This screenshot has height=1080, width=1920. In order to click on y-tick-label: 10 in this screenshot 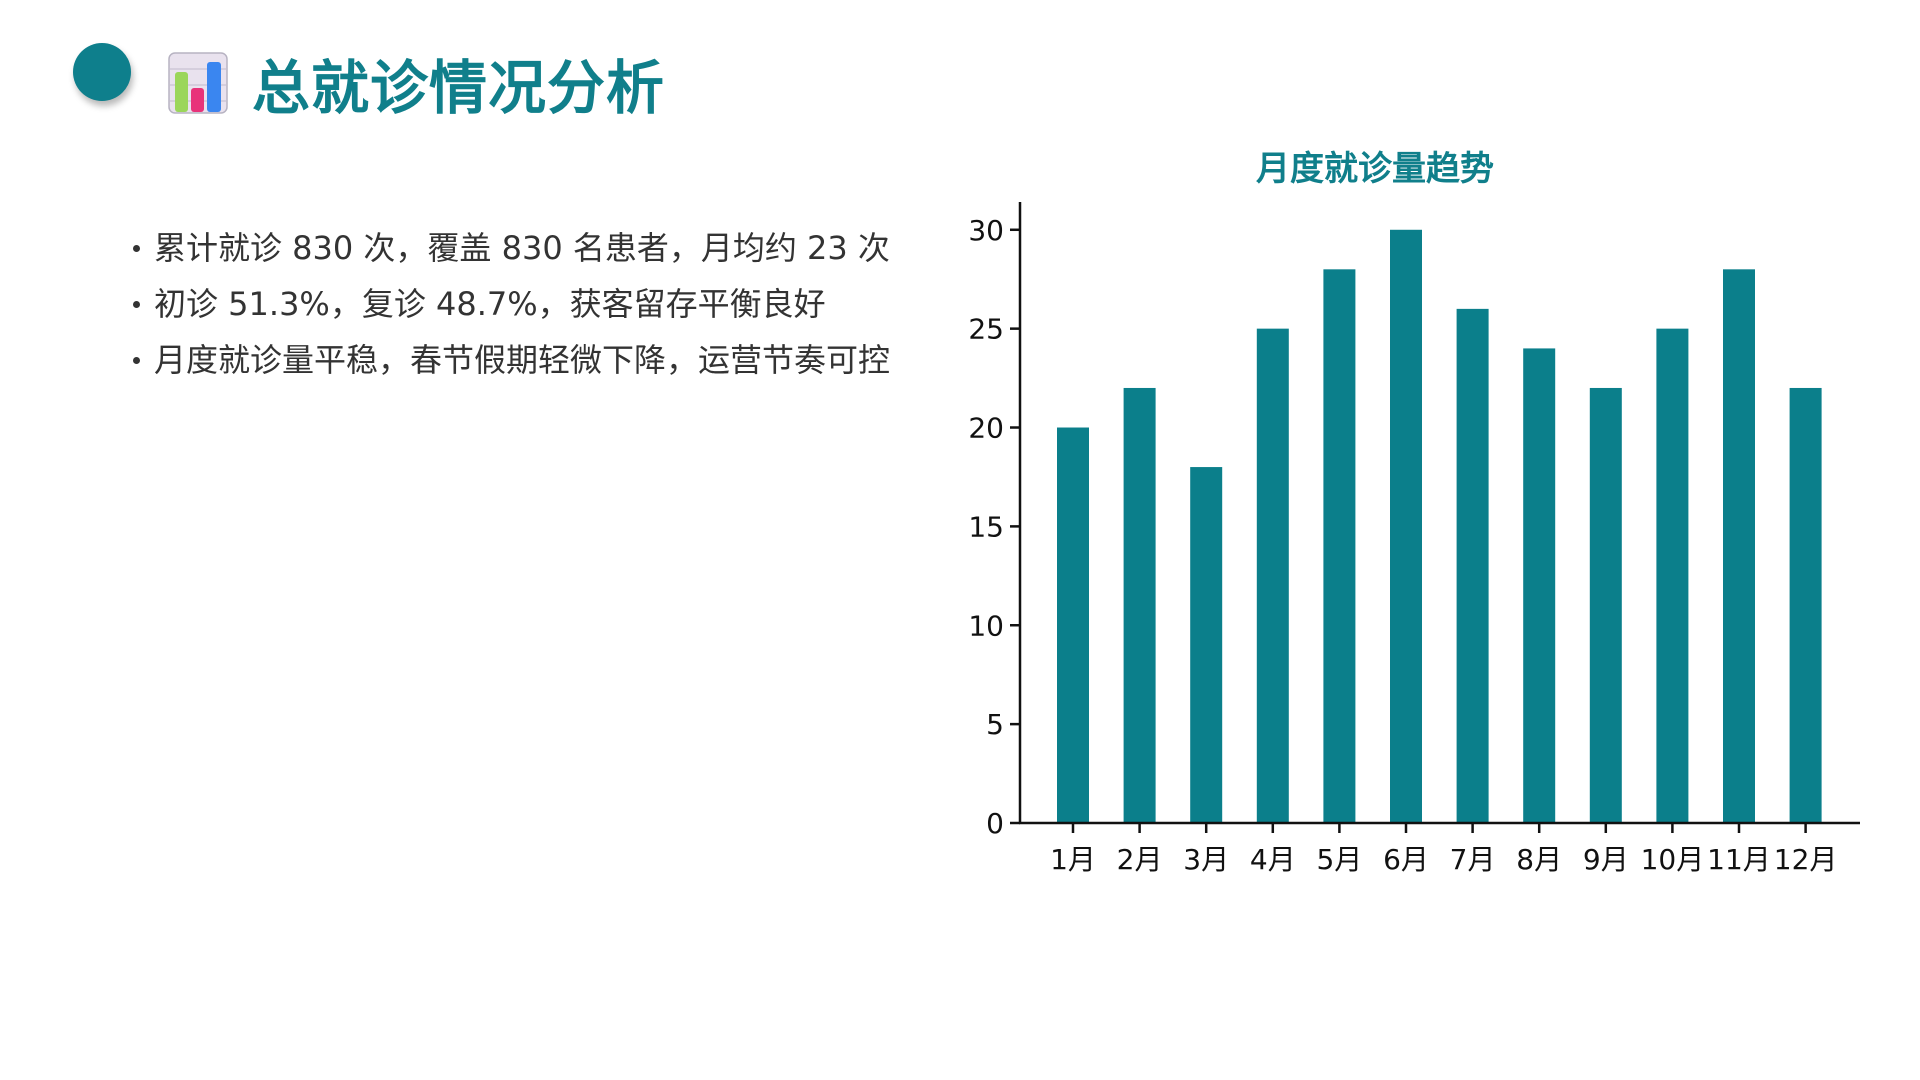, I will do `click(986, 625)`.